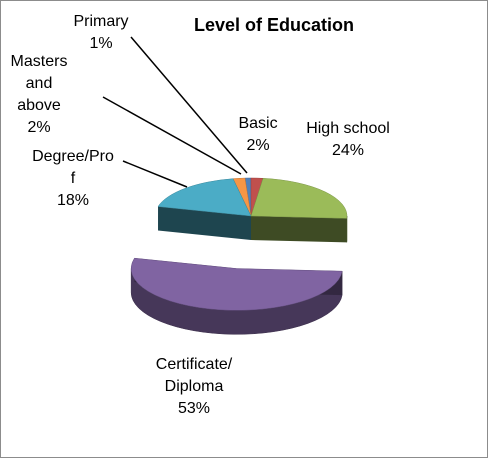 This screenshot has width=488, height=458. I want to click on category-label: Certificate/Diploma, so click(194, 375).